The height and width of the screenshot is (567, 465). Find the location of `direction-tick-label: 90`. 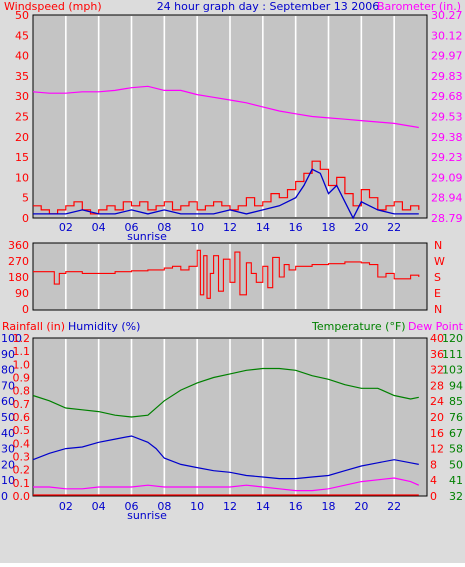

direction-tick-label: 90 is located at coordinates (22, 293).